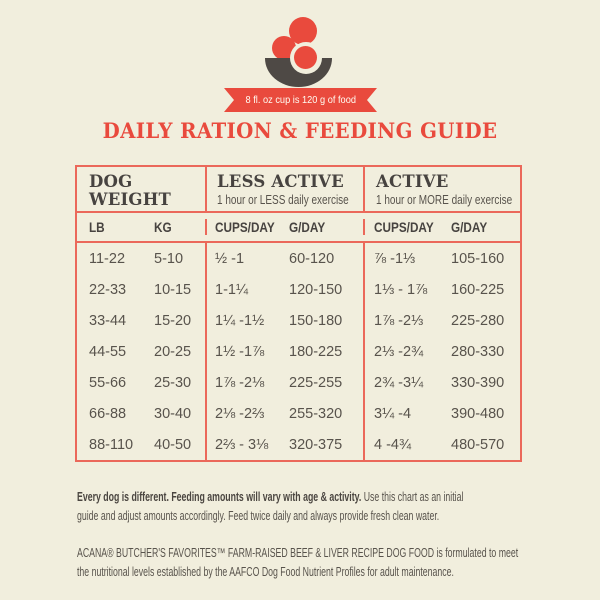 The height and width of the screenshot is (600, 600). Describe the element at coordinates (316, 413) in the screenshot. I see `table-cell: 255-320` at that location.